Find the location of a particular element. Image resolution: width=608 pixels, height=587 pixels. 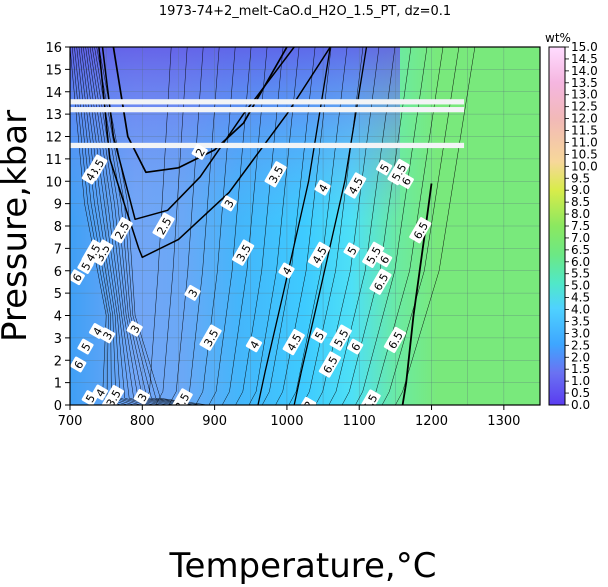

colorbar-tick-label: 4.5 is located at coordinates (580, 298).